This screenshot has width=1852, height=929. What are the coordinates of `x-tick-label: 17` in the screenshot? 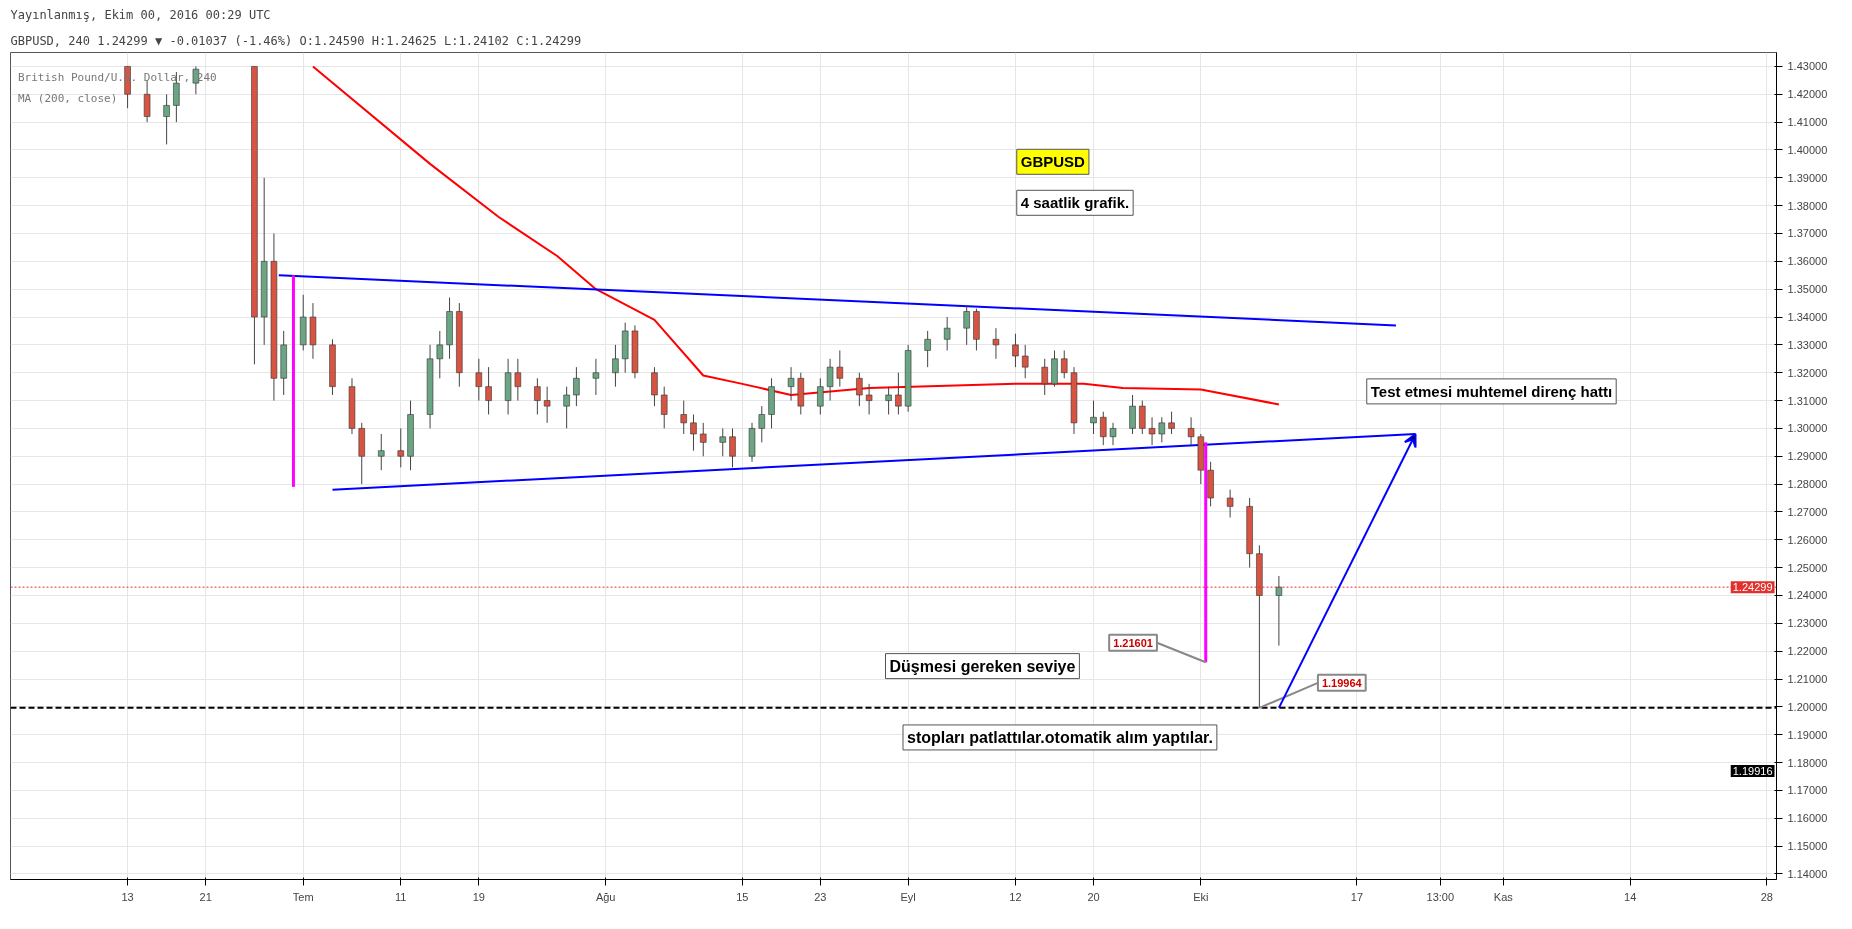 It's located at (1357, 896).